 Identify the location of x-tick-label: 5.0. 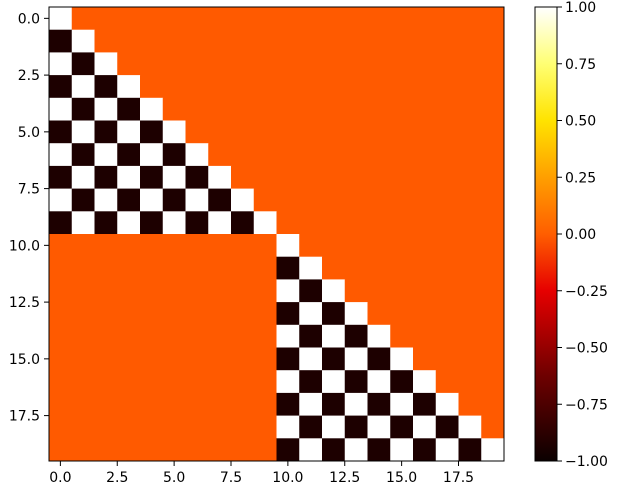
(174, 478).